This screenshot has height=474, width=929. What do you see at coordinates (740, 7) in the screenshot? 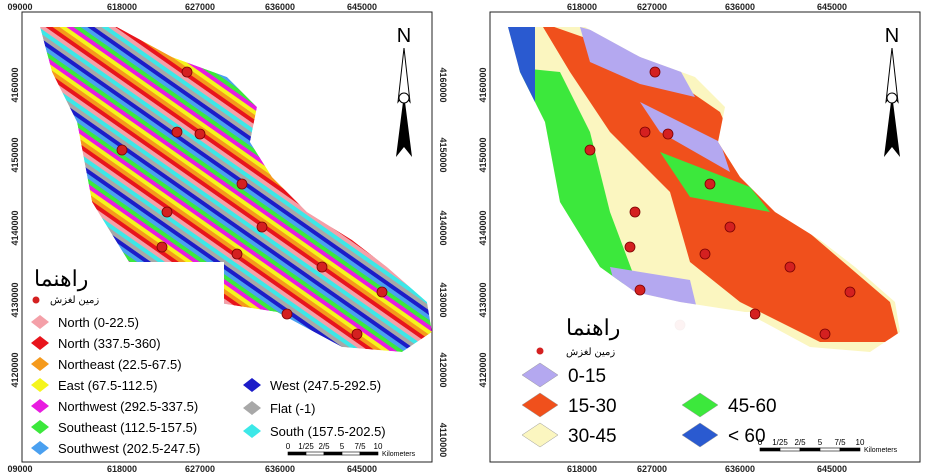
I see `top-coord-label: 636000` at bounding box center [740, 7].